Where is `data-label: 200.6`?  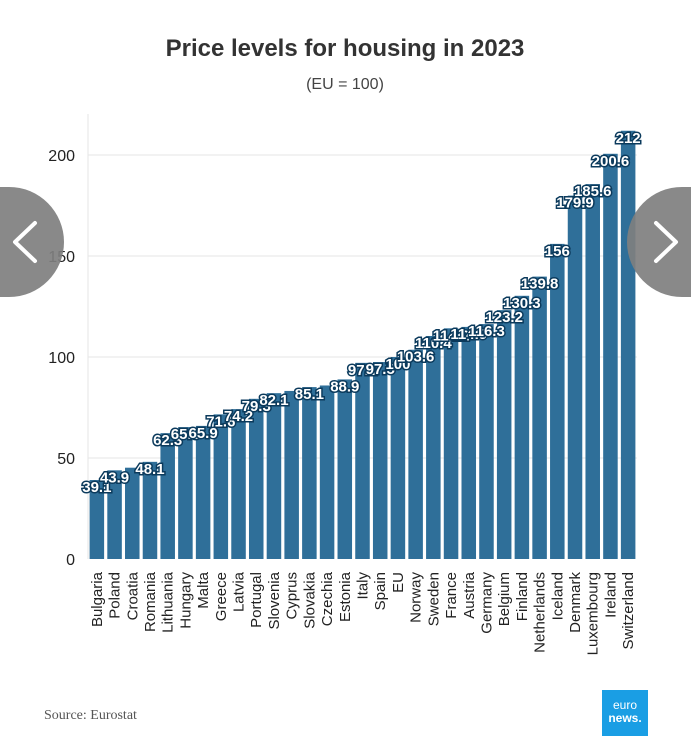
data-label: 200.6 is located at coordinates (611, 161).